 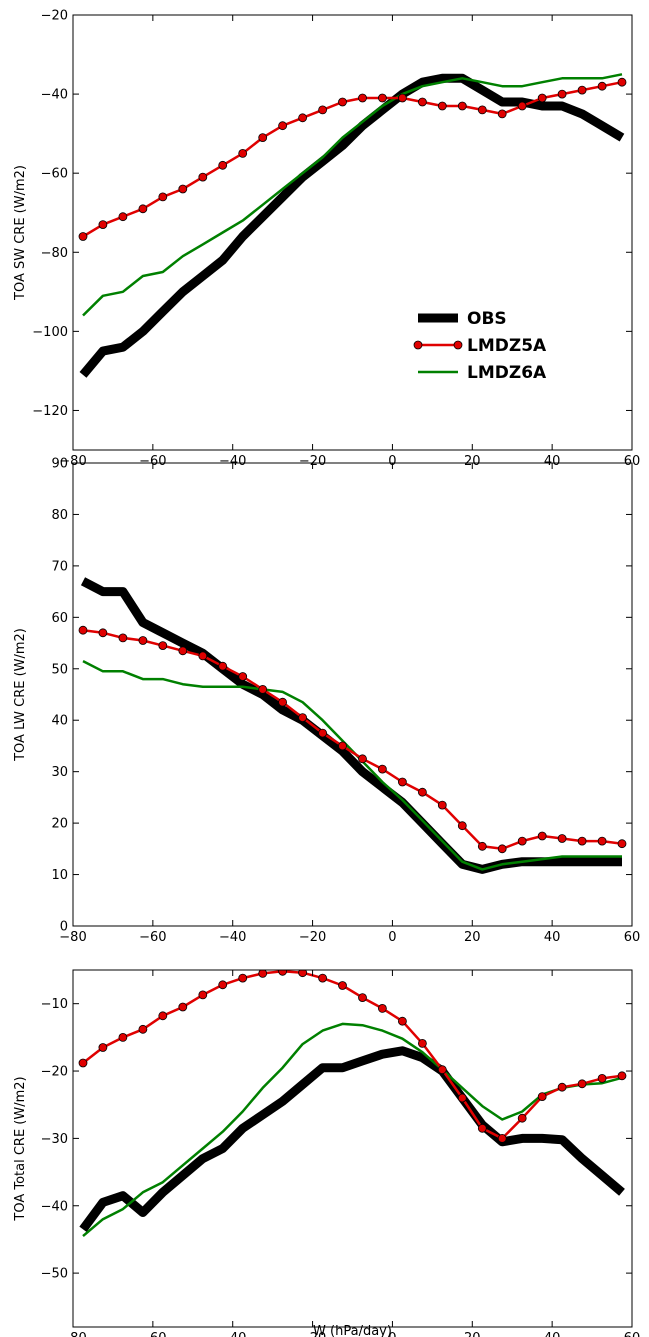 What do you see at coordinates (54, 1004) in the screenshot?
I see `y-tick-label: −10` at bounding box center [54, 1004].